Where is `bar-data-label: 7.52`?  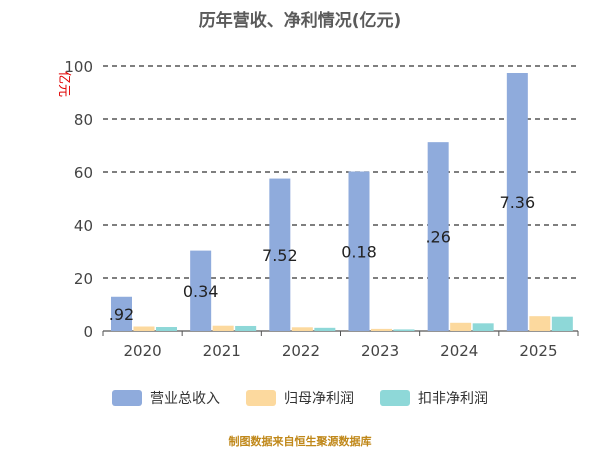
bar-data-label: 7.52 is located at coordinates (280, 255).